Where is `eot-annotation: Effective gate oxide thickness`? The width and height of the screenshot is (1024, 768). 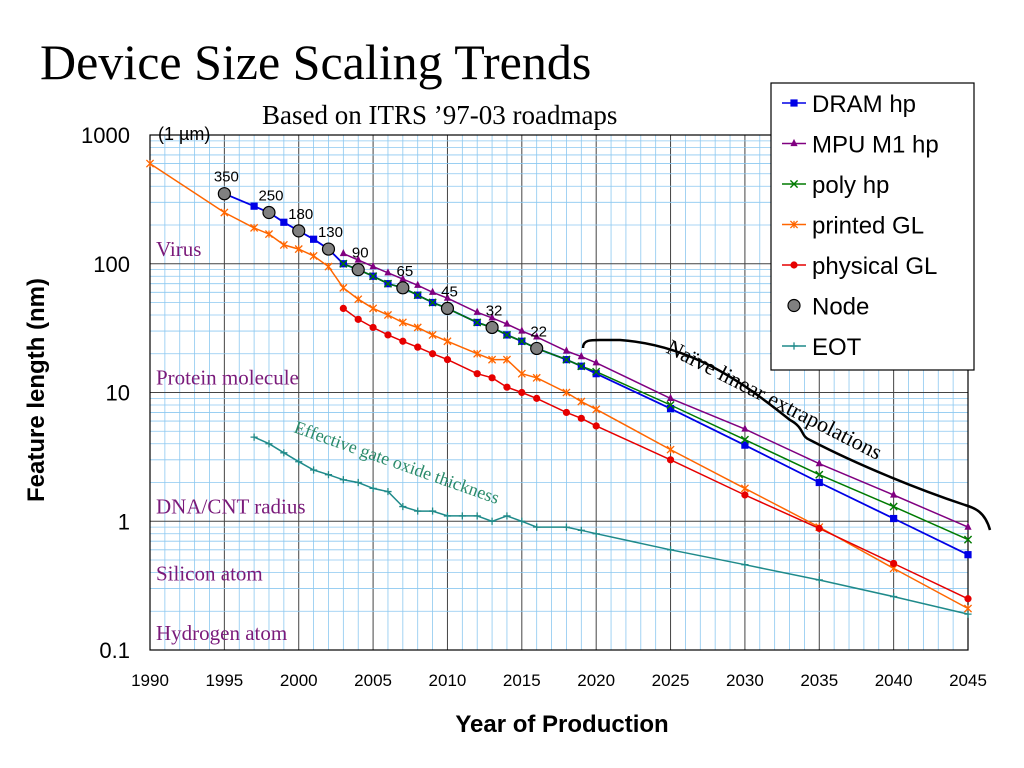 eot-annotation: Effective gate oxide thickness is located at coordinates (397, 462).